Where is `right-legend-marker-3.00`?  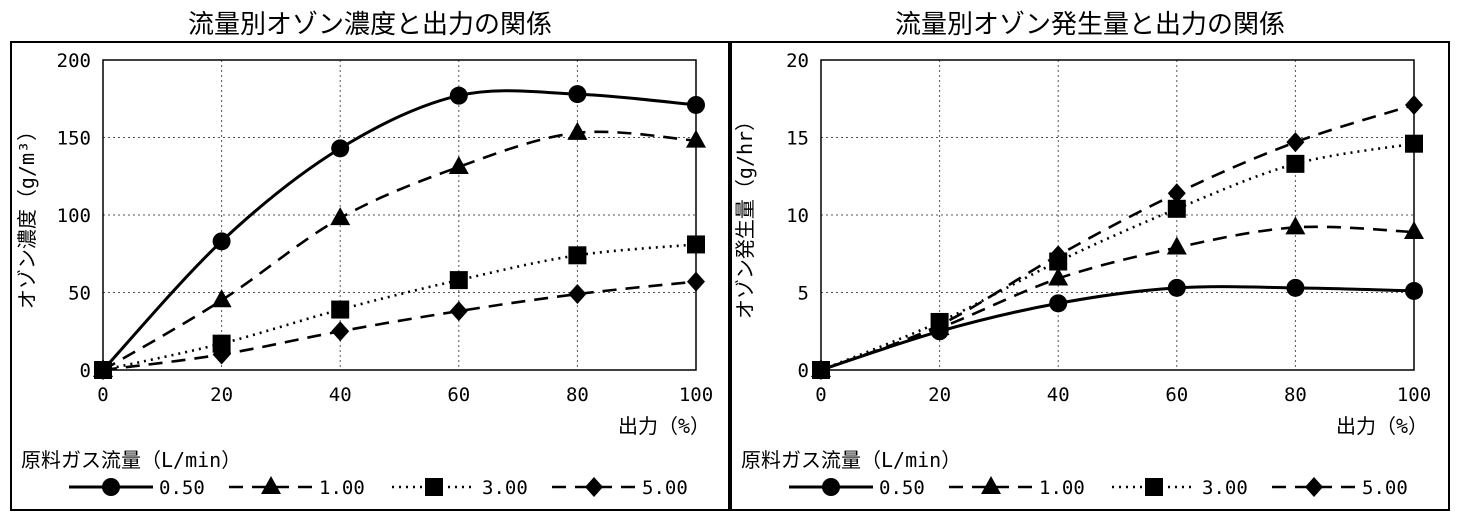
right-legend-marker-3.00 is located at coordinates (1154, 487).